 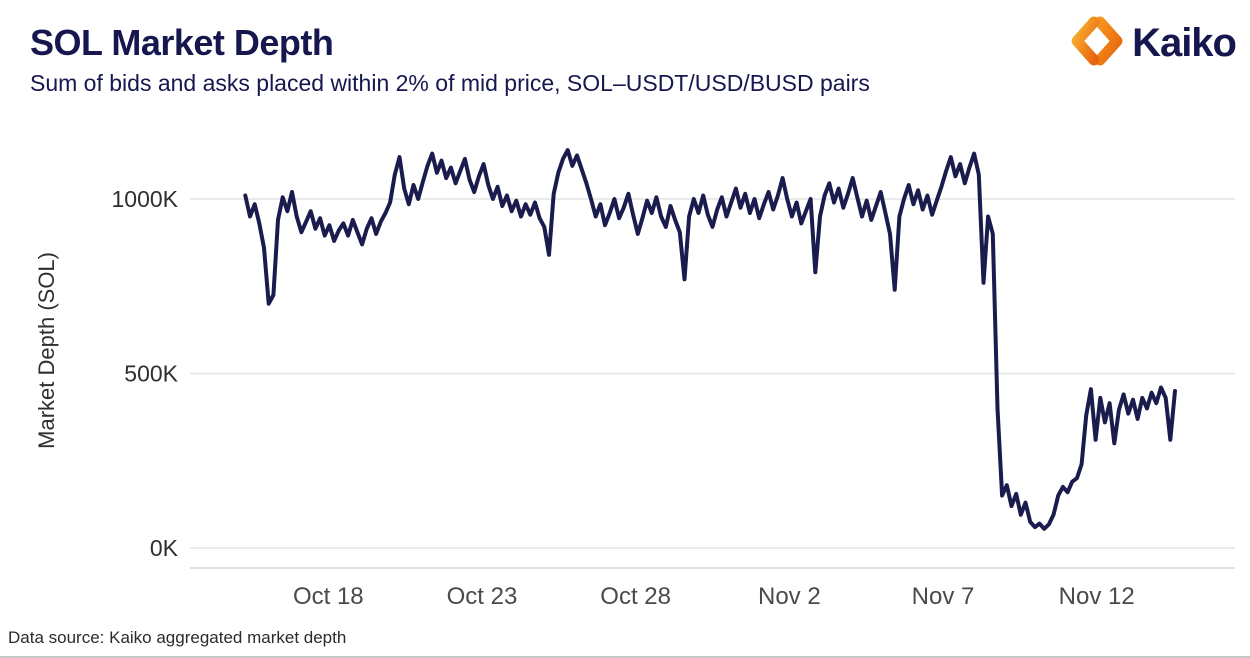 I want to click on y-tick-label: 0K, so click(x=164, y=548).